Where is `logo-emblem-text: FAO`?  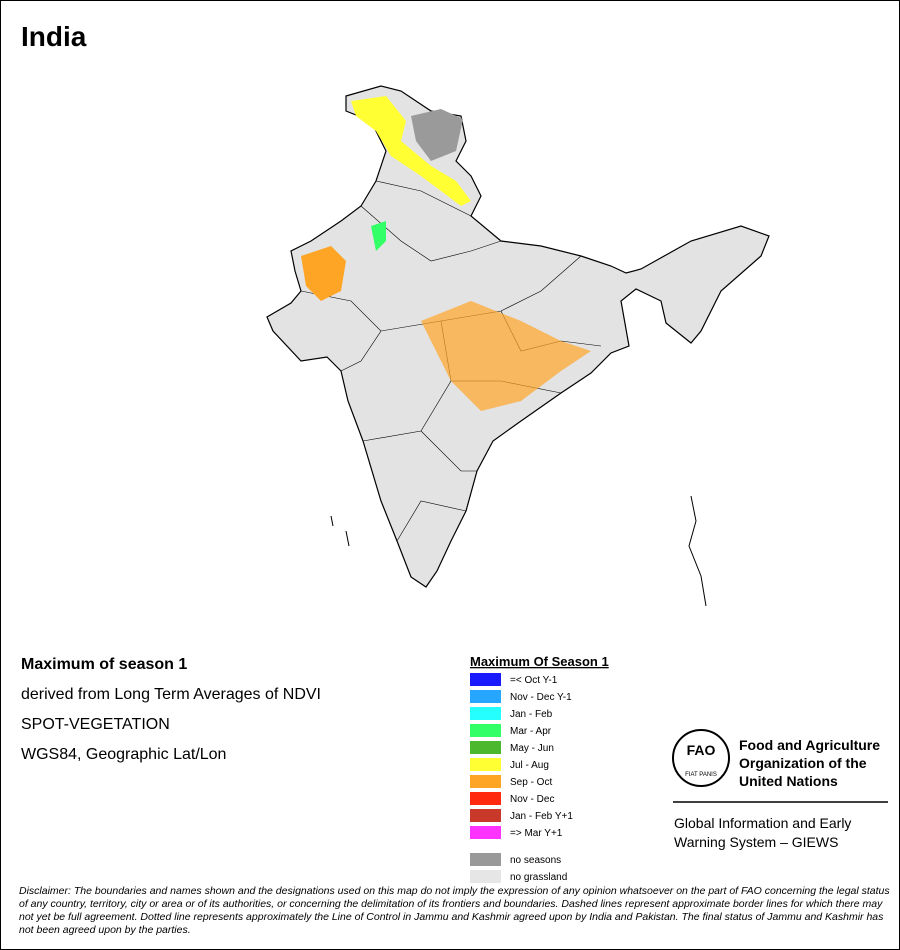 logo-emblem-text: FAO is located at coordinates (701, 750).